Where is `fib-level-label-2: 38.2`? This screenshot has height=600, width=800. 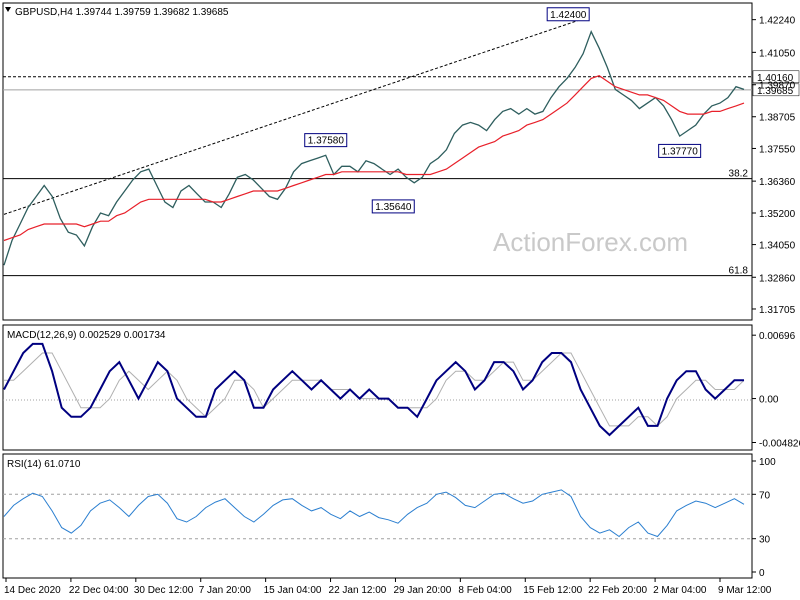
fib-level-label-2: 38.2 is located at coordinates (739, 174).